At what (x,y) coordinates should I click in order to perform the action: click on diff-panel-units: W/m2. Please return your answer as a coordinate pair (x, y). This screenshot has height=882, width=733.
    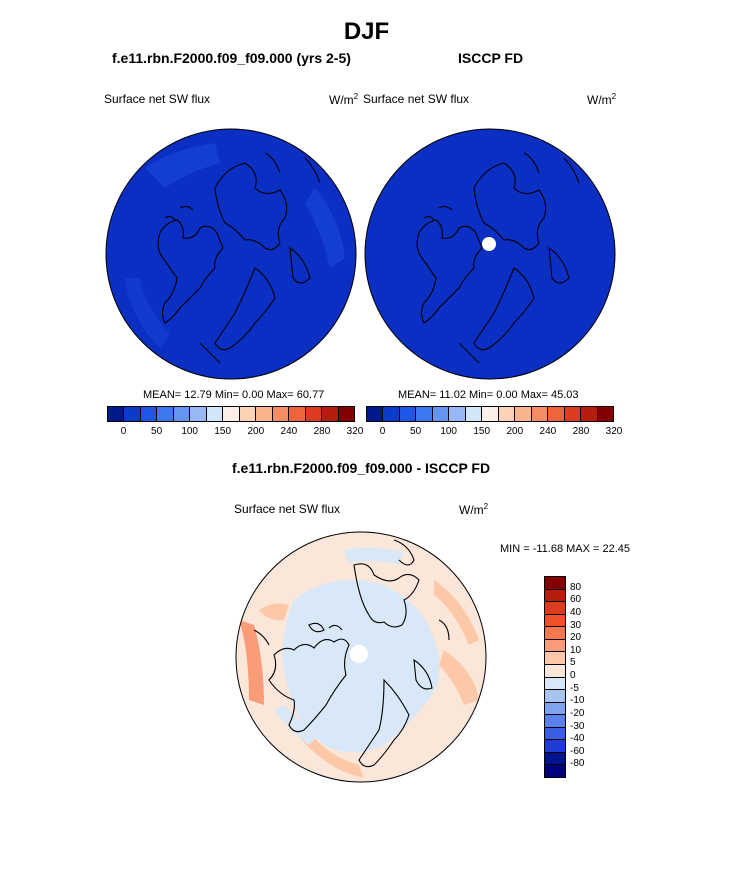
    Looking at the image, I should click on (474, 509).